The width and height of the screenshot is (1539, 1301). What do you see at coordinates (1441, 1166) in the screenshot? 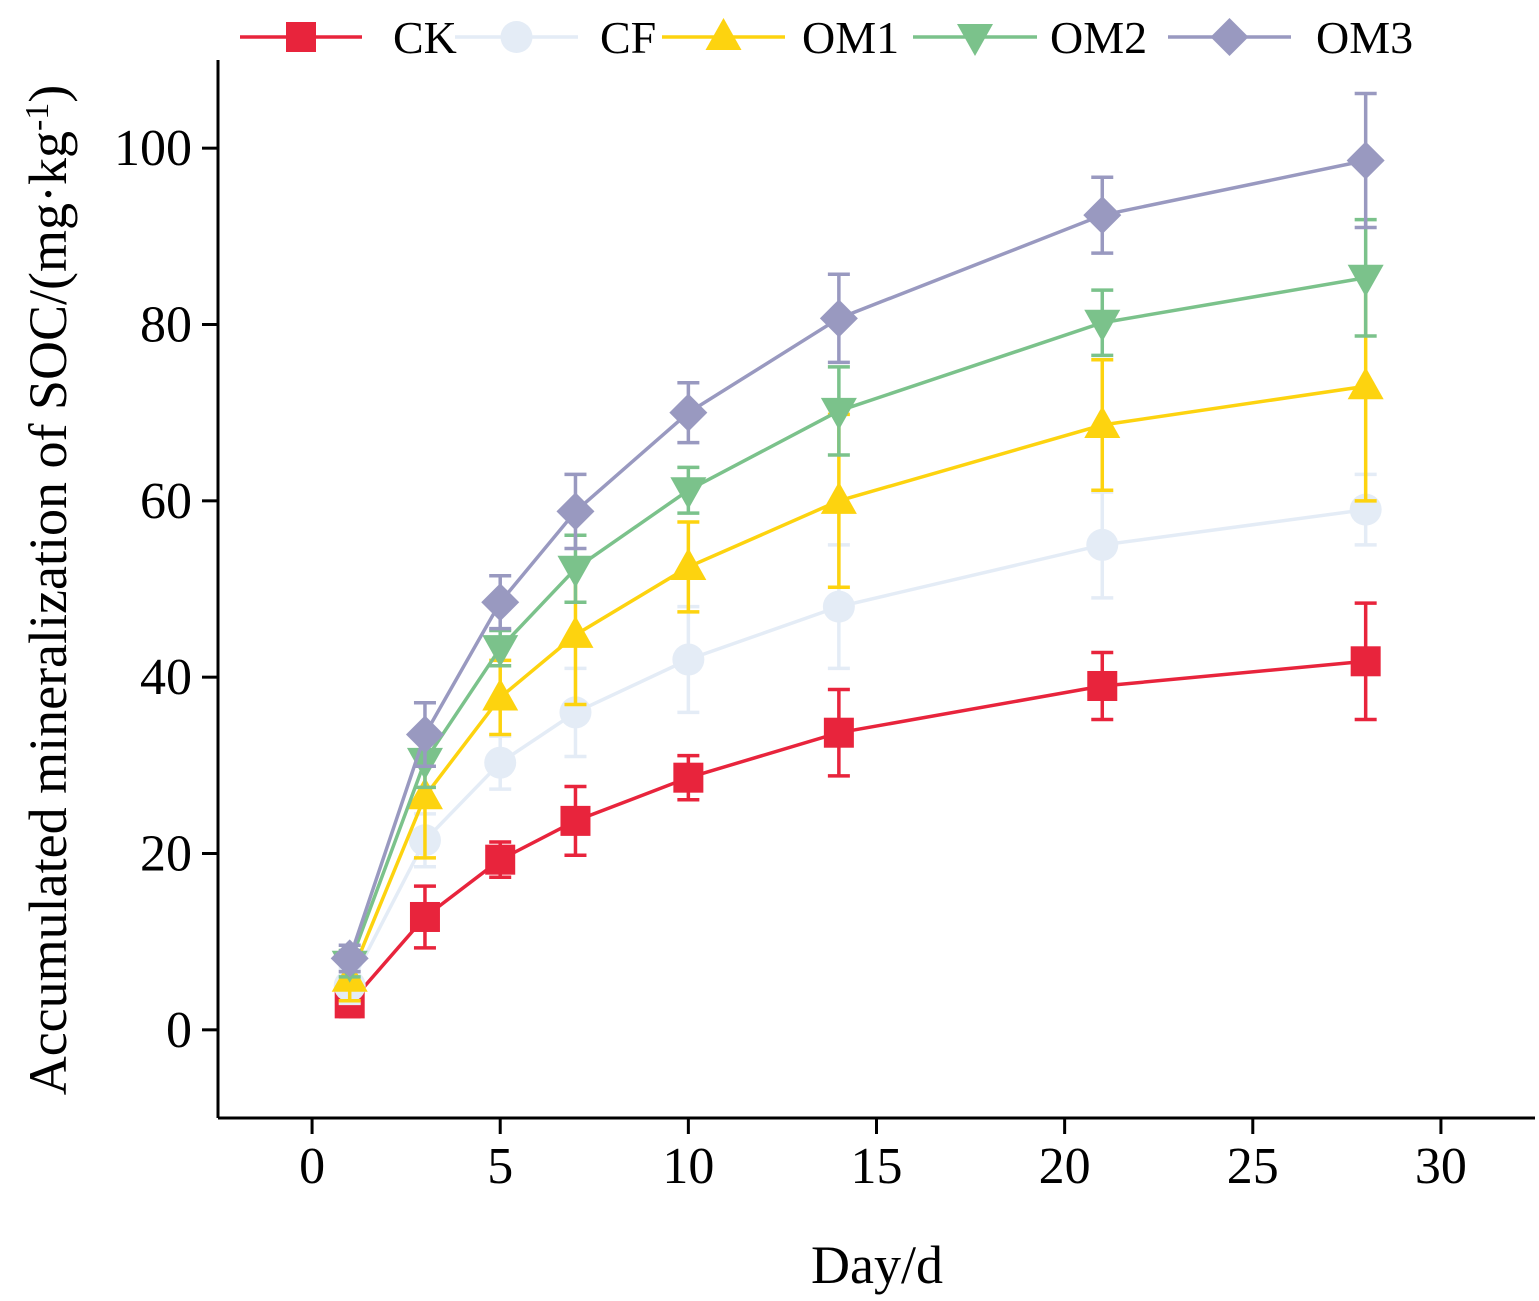
I see `x-tick-label: 30` at bounding box center [1441, 1166].